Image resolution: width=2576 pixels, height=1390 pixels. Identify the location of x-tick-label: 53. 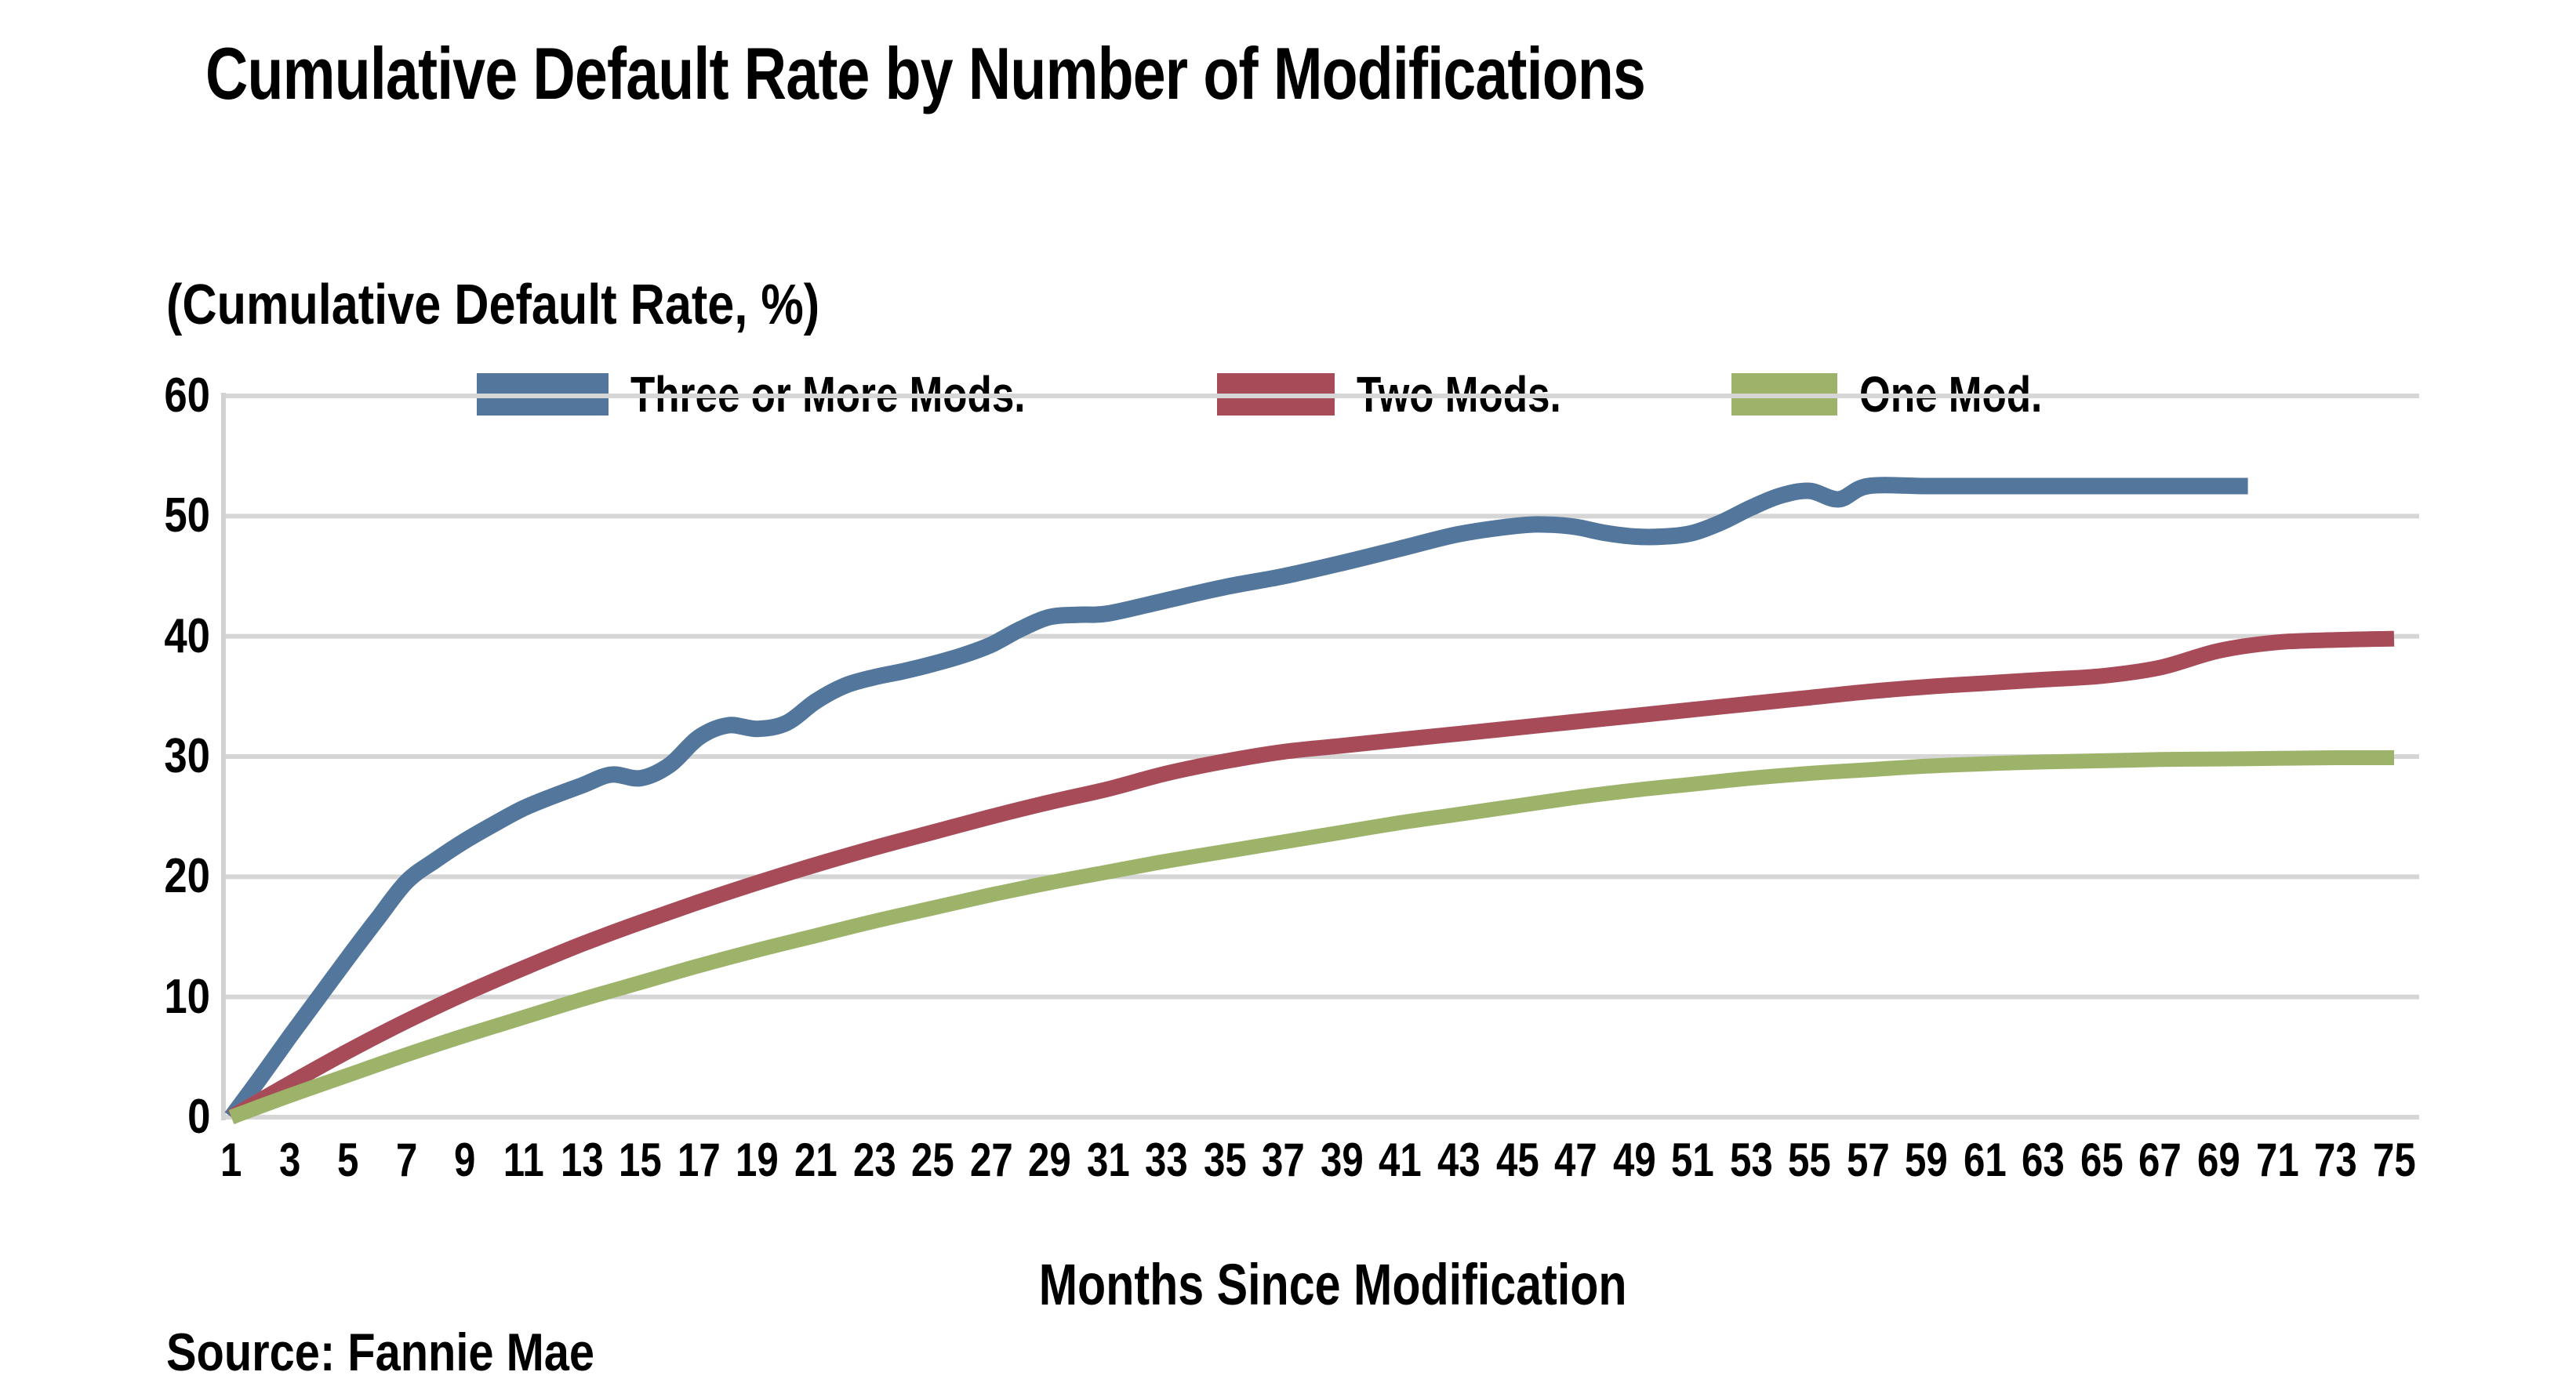
(1751, 1160).